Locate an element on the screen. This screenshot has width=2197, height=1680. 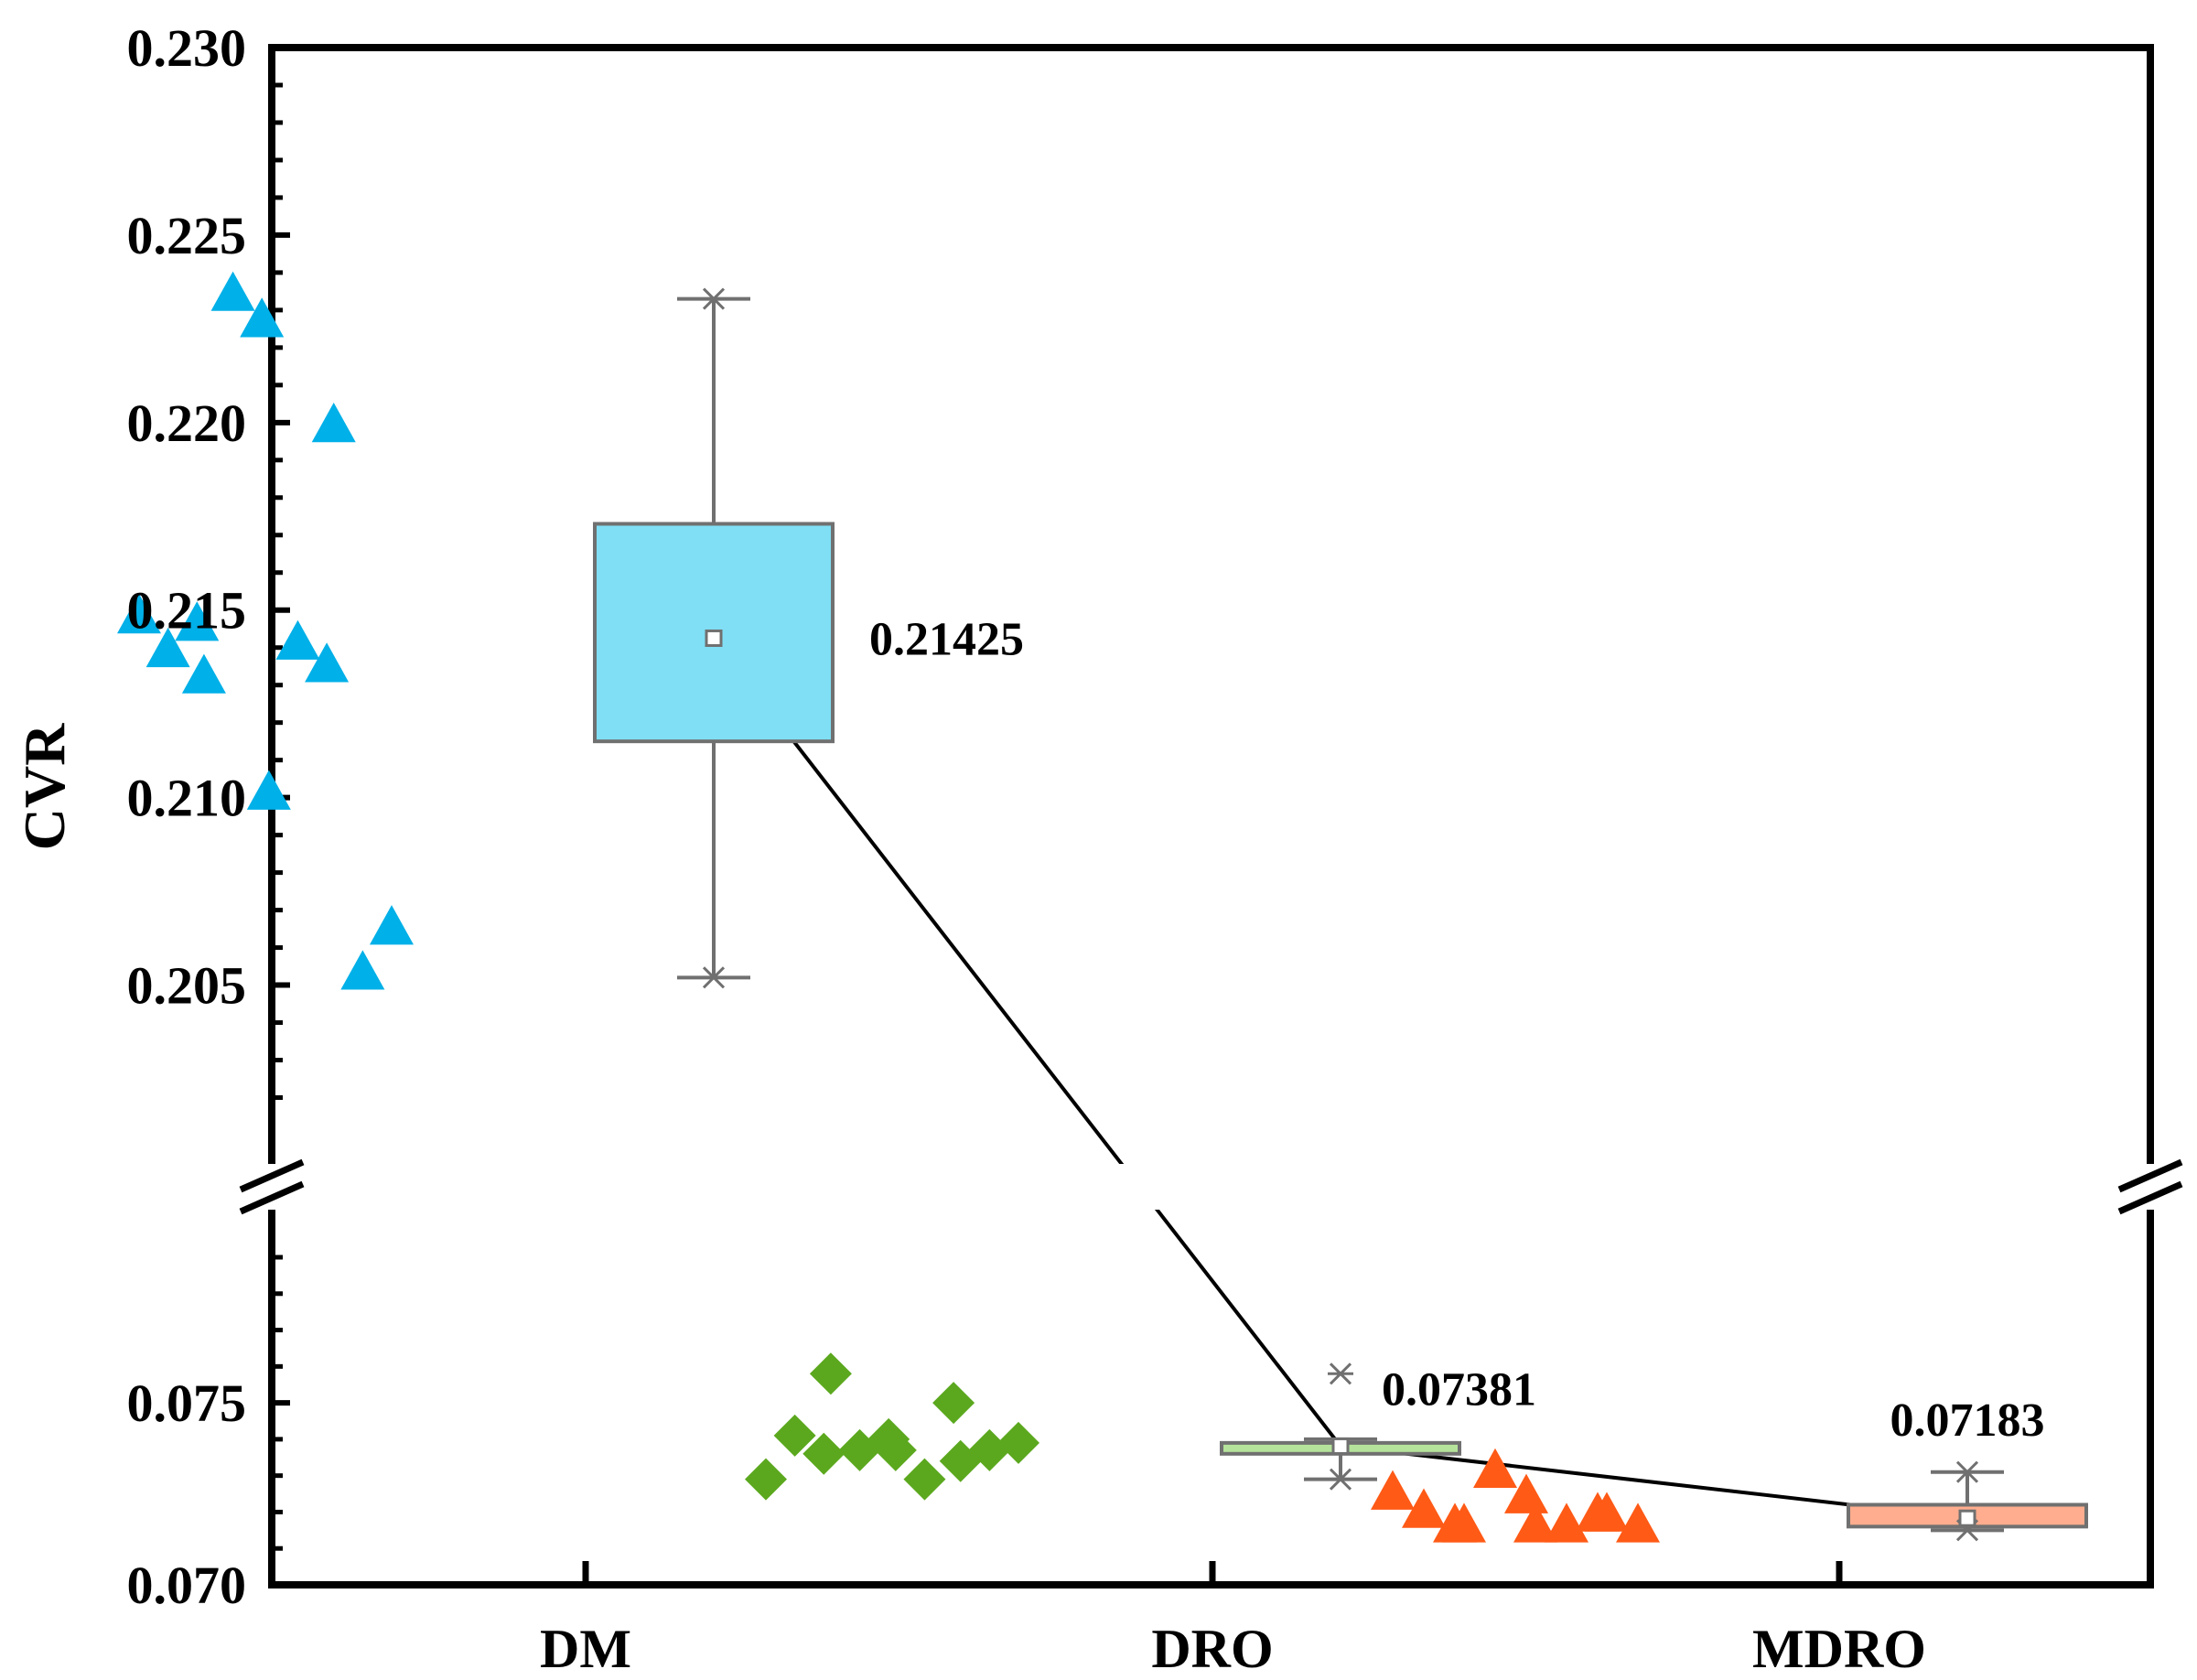
x-tick-label: DRO is located at coordinates (1212, 1649).